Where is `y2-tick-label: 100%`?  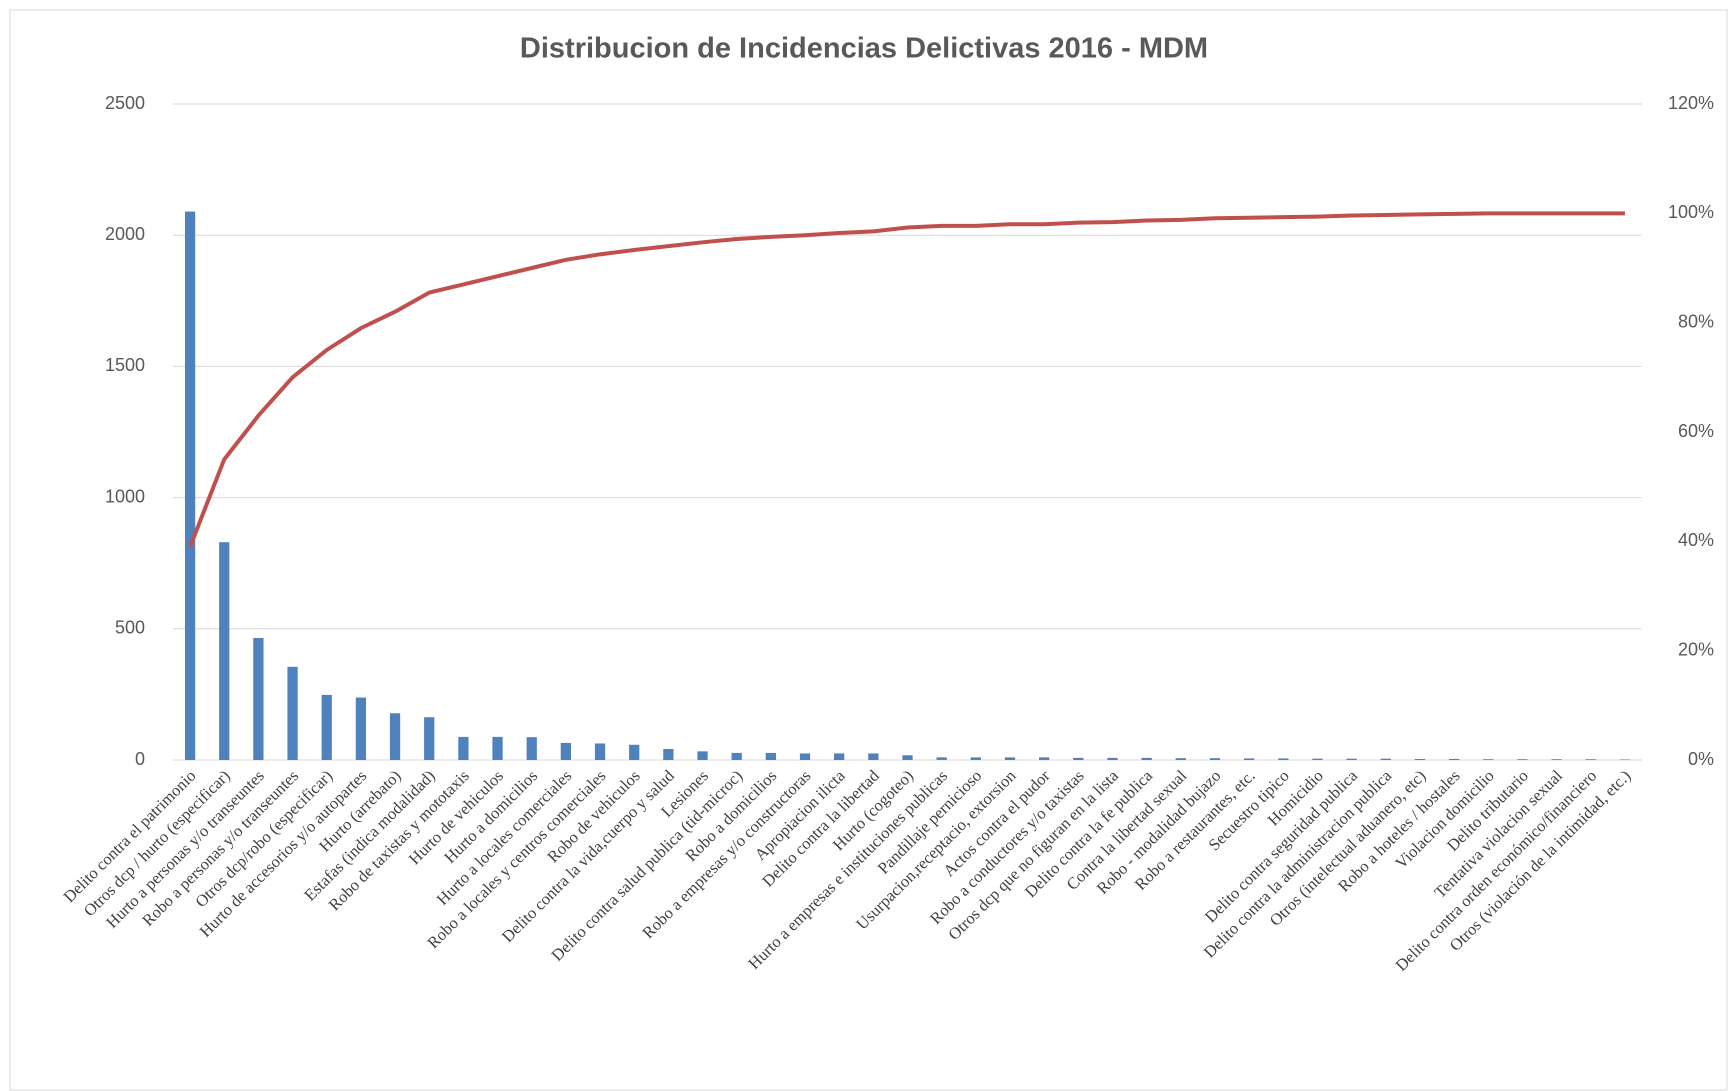
y2-tick-label: 100% is located at coordinates (1691, 212).